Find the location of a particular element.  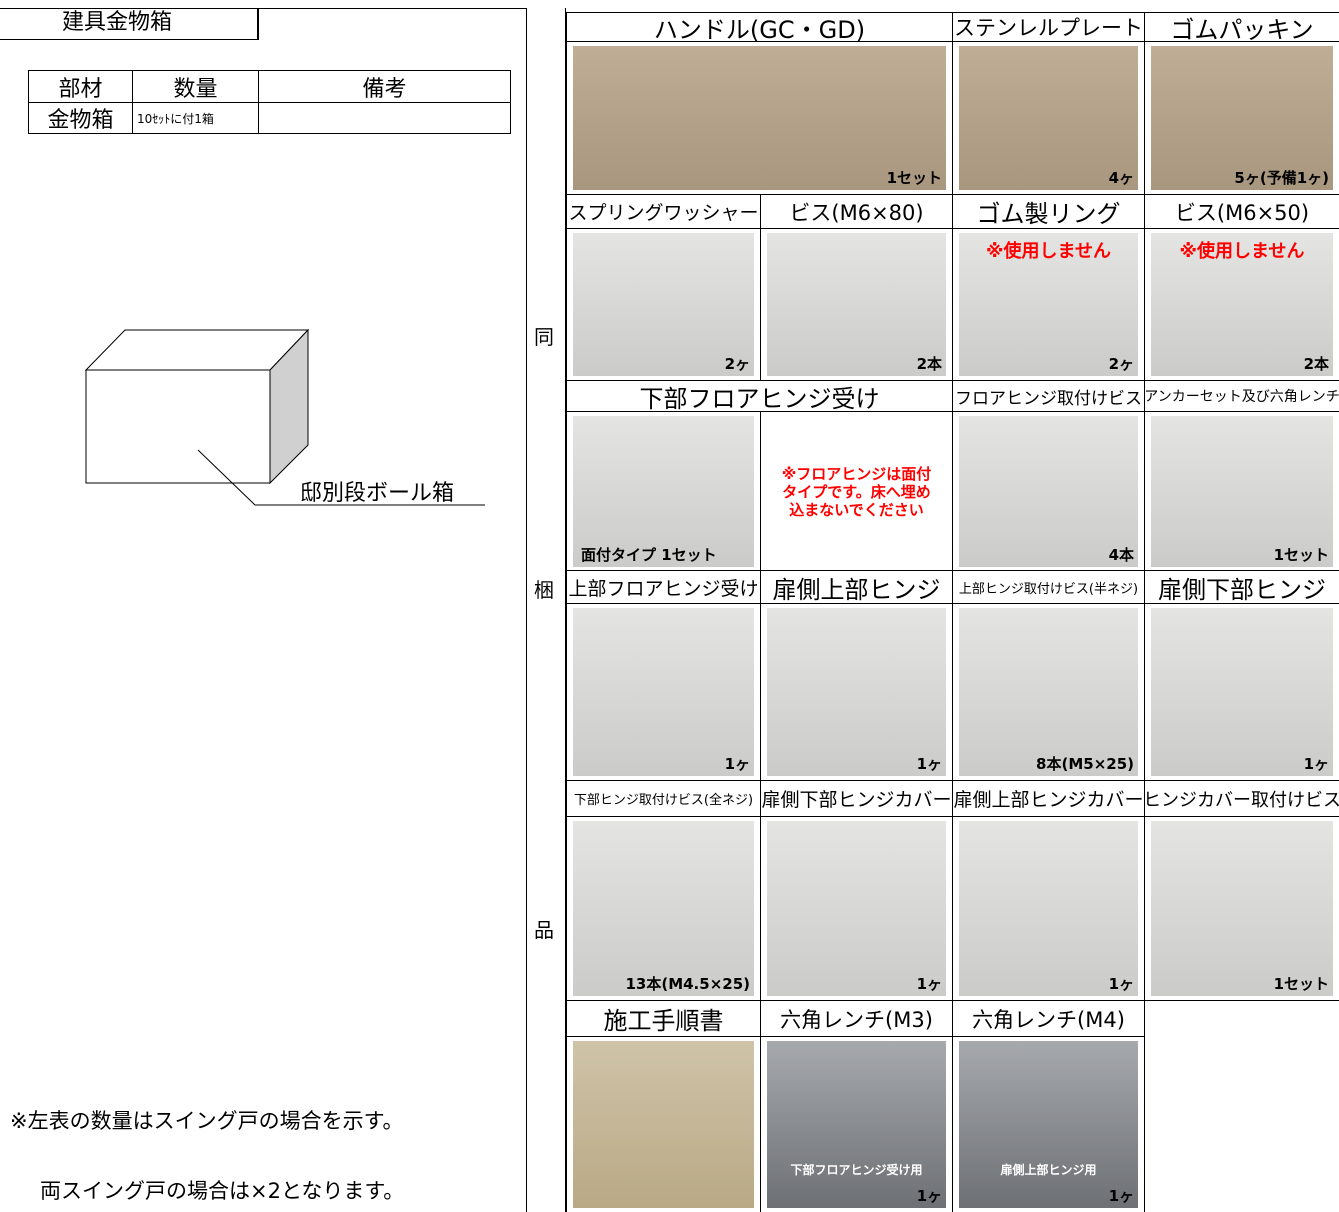

quantity: 5ヶ(予備1ヶ) is located at coordinates (1281, 178).